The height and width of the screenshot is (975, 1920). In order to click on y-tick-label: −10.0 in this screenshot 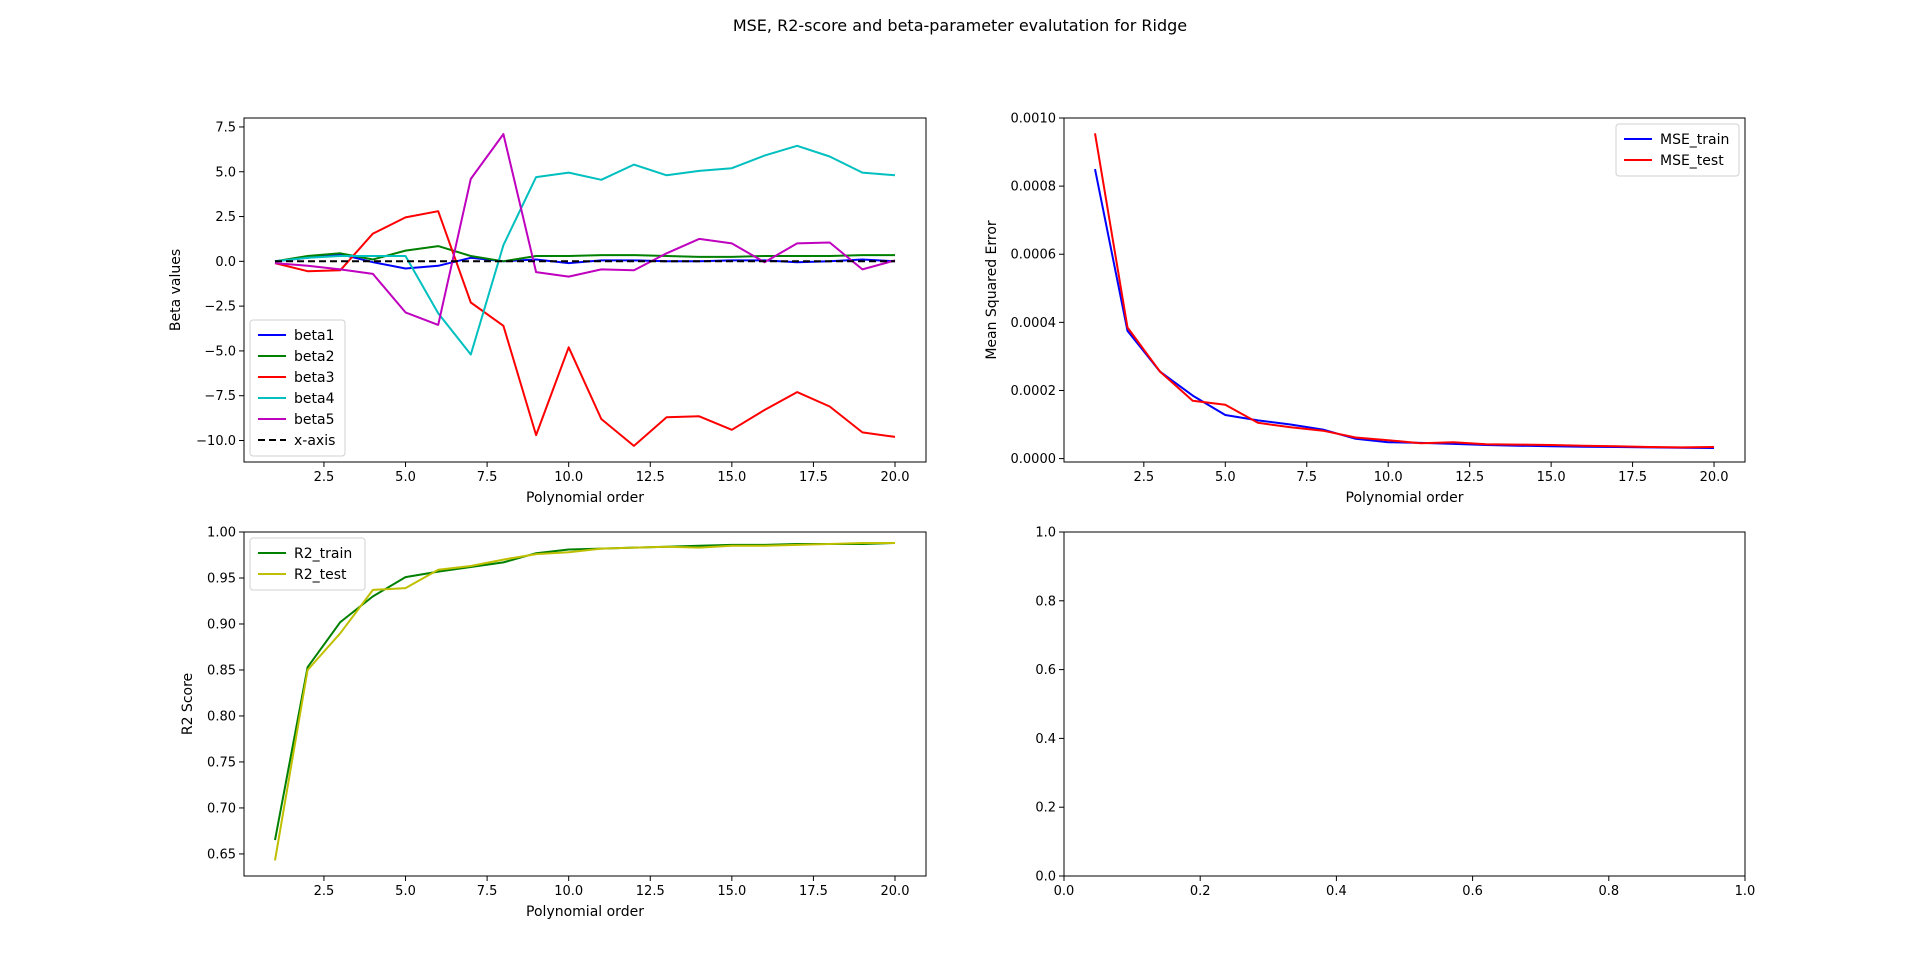, I will do `click(216, 441)`.